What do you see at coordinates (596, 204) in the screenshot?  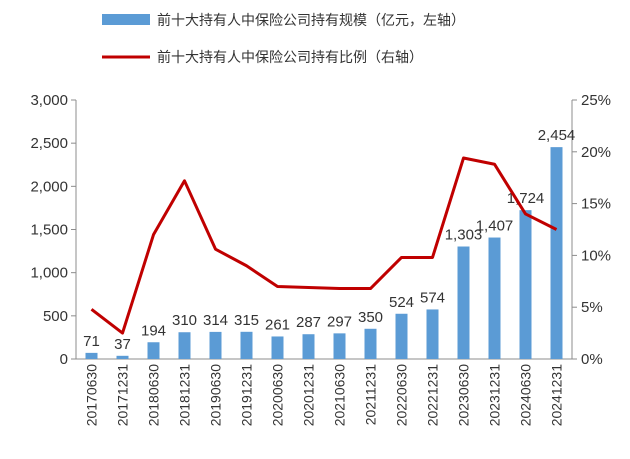 I see `right-axis-tick-label: 15%` at bounding box center [596, 204].